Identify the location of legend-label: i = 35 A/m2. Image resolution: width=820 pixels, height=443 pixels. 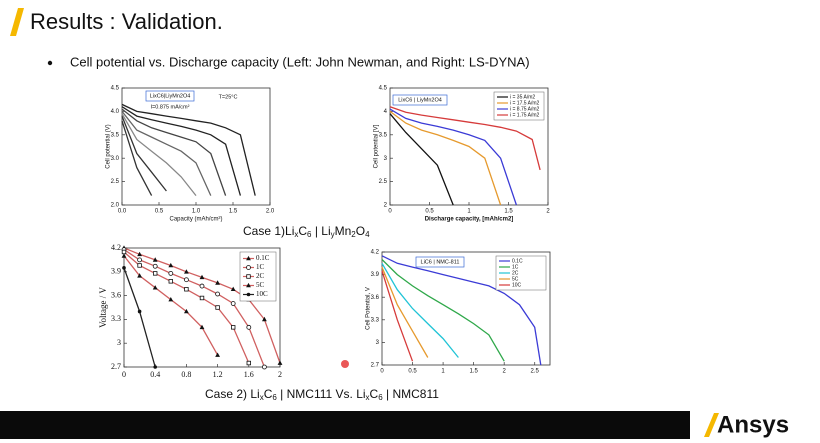
(522, 97).